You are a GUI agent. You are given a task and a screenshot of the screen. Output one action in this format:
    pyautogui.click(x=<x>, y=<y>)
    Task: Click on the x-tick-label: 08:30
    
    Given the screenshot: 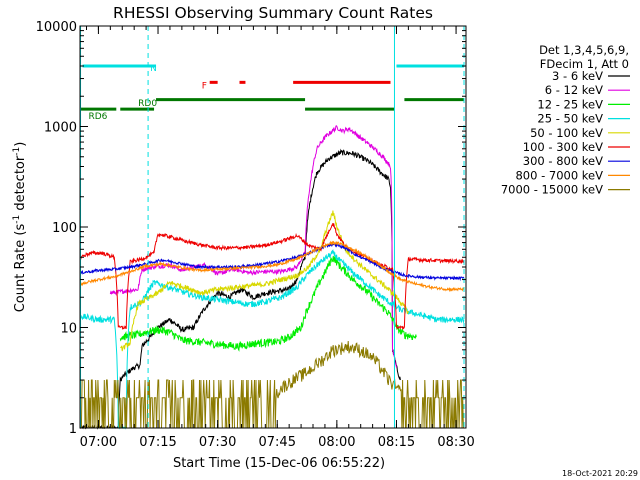 What is the action you would take?
    pyautogui.click(x=455, y=442)
    